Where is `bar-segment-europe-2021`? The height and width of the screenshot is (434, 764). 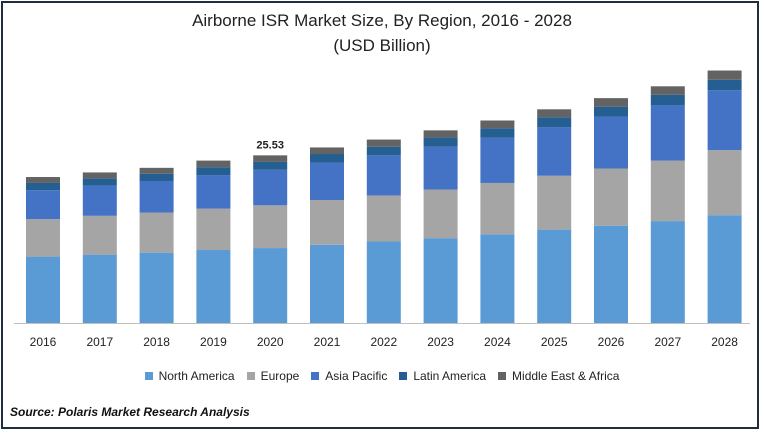 bar-segment-europe-2021 is located at coordinates (327, 222).